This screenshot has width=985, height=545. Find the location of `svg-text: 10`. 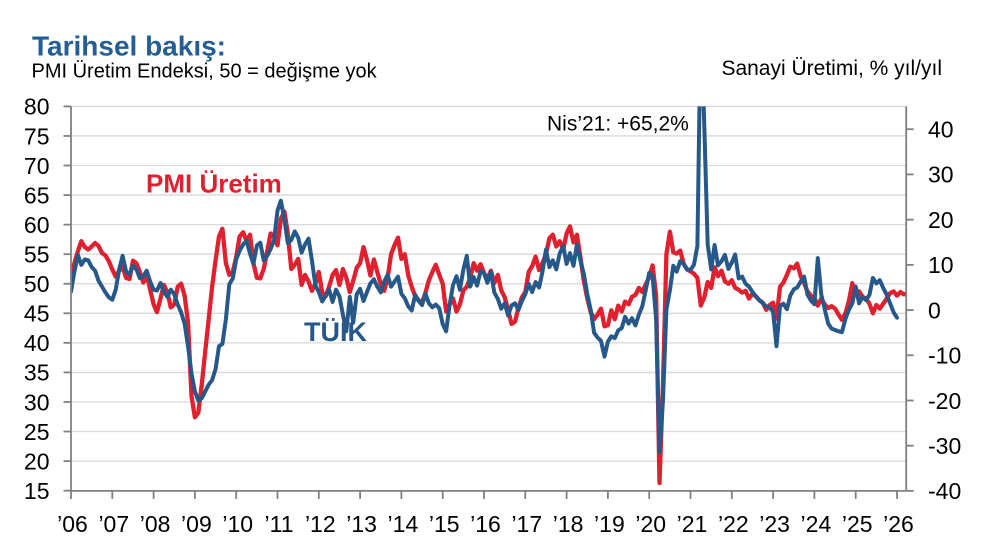

svg-text: 10 is located at coordinates (941, 265).